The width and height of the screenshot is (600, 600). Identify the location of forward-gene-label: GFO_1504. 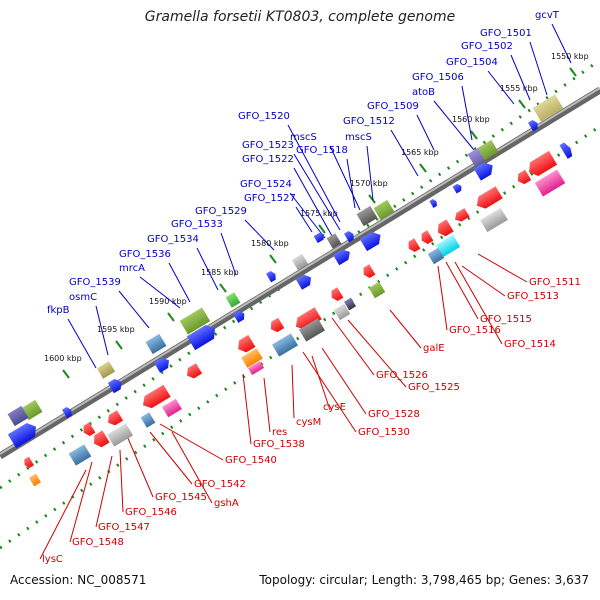
(472, 62).